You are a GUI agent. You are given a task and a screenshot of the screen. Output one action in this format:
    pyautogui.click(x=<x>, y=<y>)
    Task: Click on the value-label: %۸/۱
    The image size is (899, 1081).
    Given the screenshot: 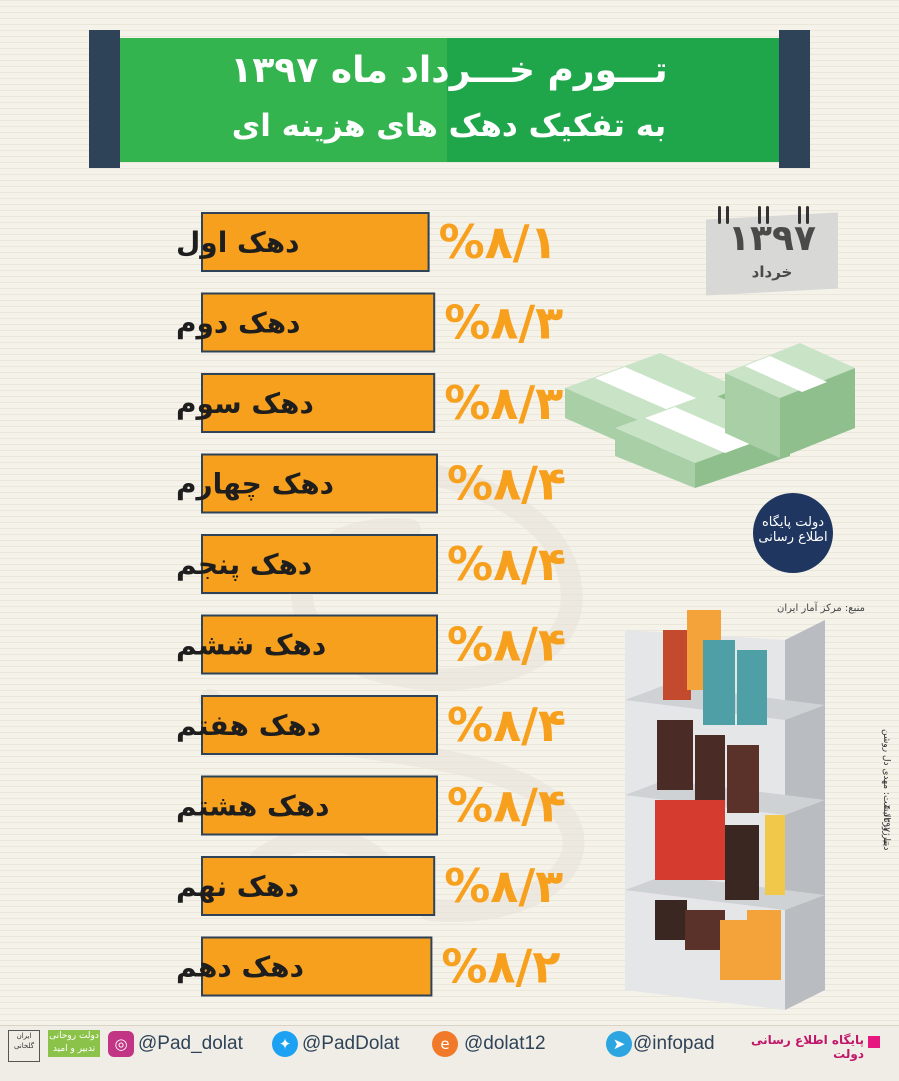 What is the action you would take?
    pyautogui.click(x=498, y=242)
    